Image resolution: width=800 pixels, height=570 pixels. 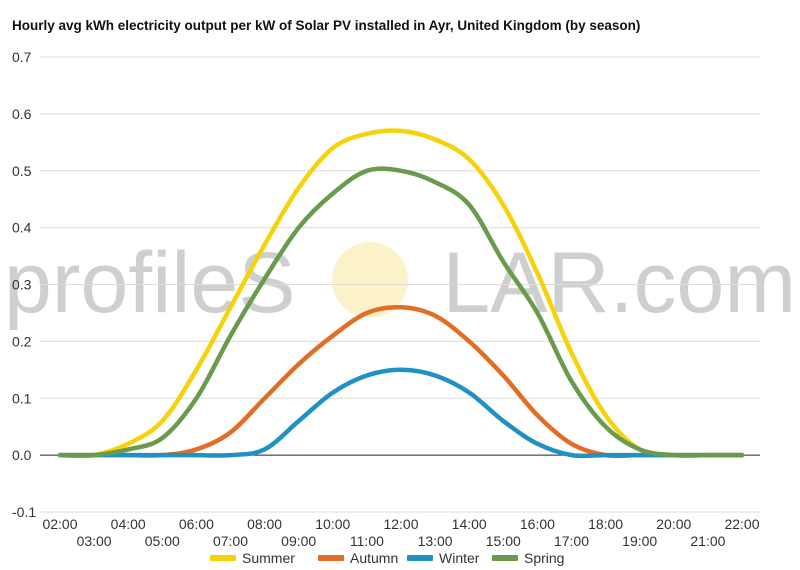 What do you see at coordinates (374, 558) in the screenshot?
I see `legend-label-autumn: Autumn` at bounding box center [374, 558].